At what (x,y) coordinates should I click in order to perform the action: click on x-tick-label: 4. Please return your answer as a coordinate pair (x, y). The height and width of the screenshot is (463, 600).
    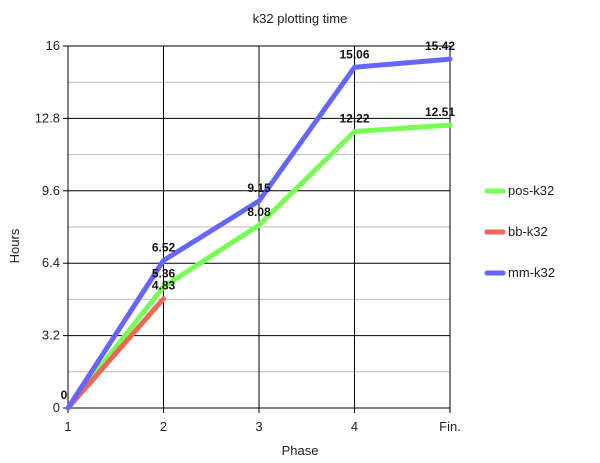
    Looking at the image, I should click on (354, 426).